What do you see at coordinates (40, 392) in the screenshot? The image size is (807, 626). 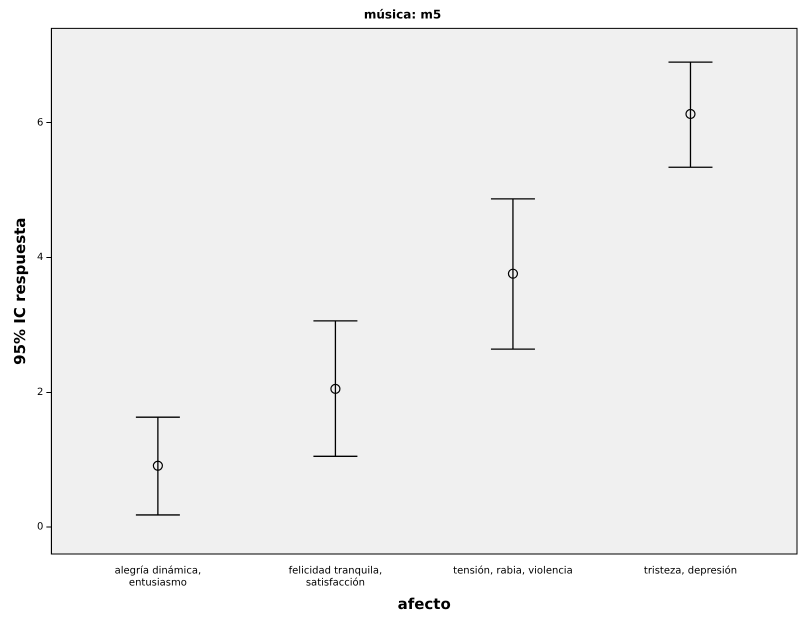 I see `y-tick-label: 2` at bounding box center [40, 392].